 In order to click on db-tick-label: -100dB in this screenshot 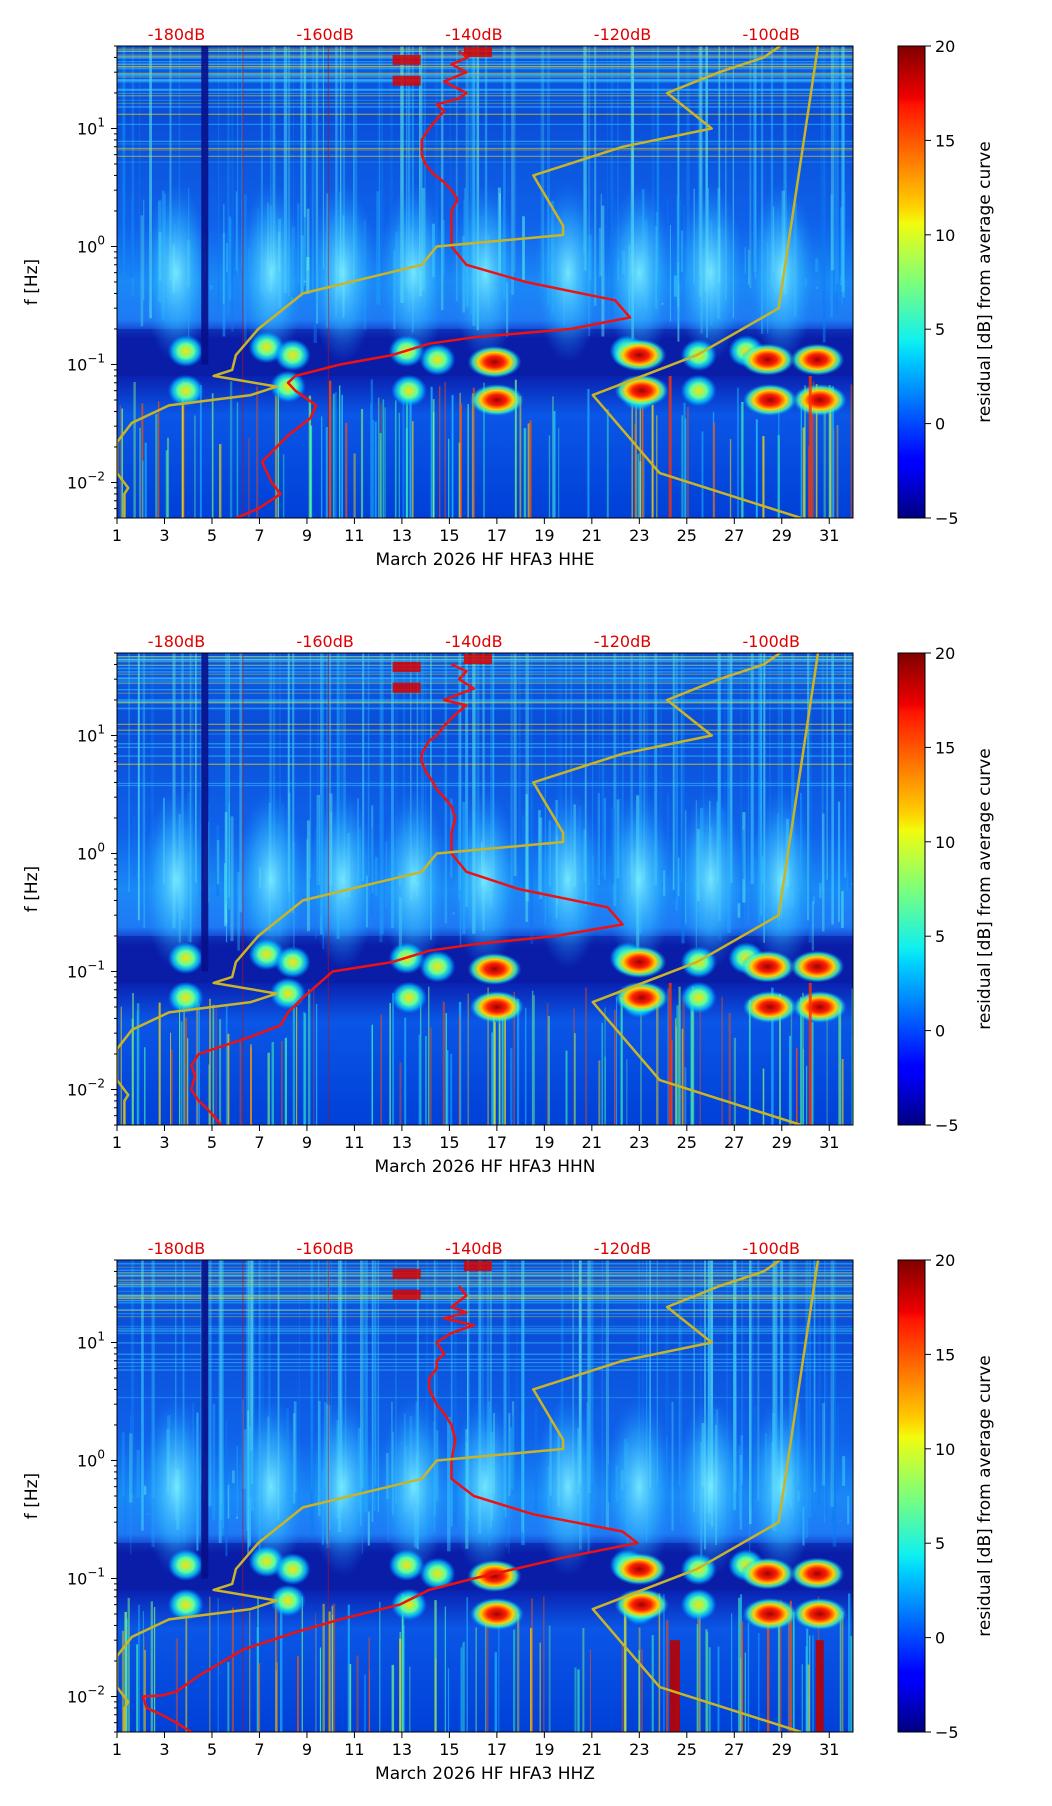, I will do `click(770, 1248)`.